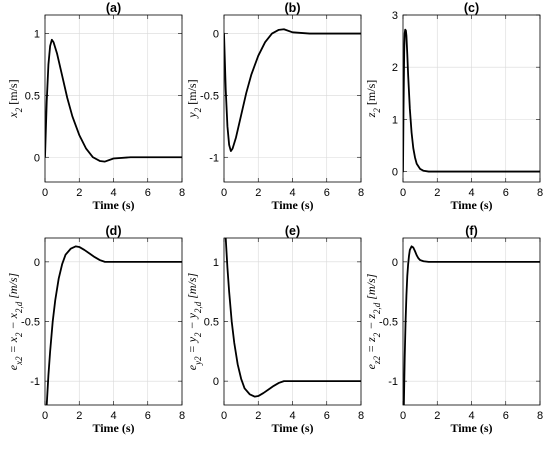  Describe the element at coordinates (395, 68) in the screenshot. I see `y-tick-label: 2` at that location.